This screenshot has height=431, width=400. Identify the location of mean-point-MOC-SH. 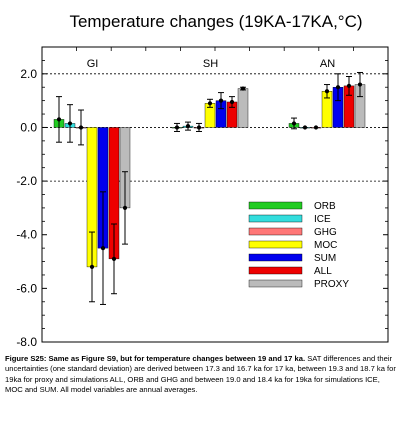
(210, 103).